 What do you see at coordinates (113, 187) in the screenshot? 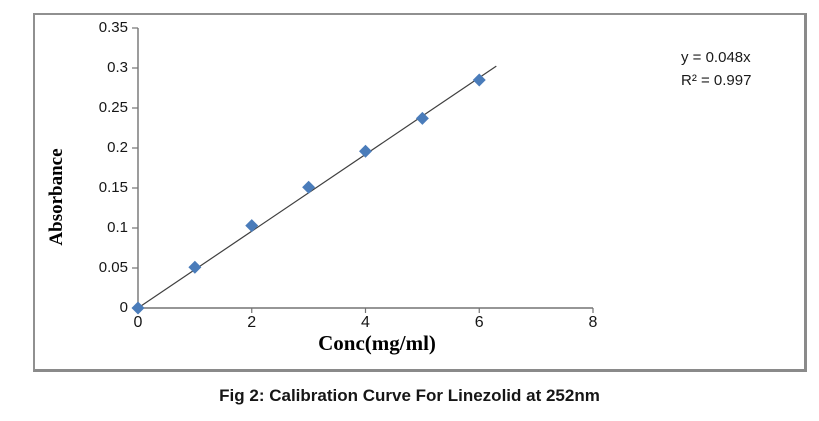
I see `y-axis-tick-label: 0.15` at bounding box center [113, 187].